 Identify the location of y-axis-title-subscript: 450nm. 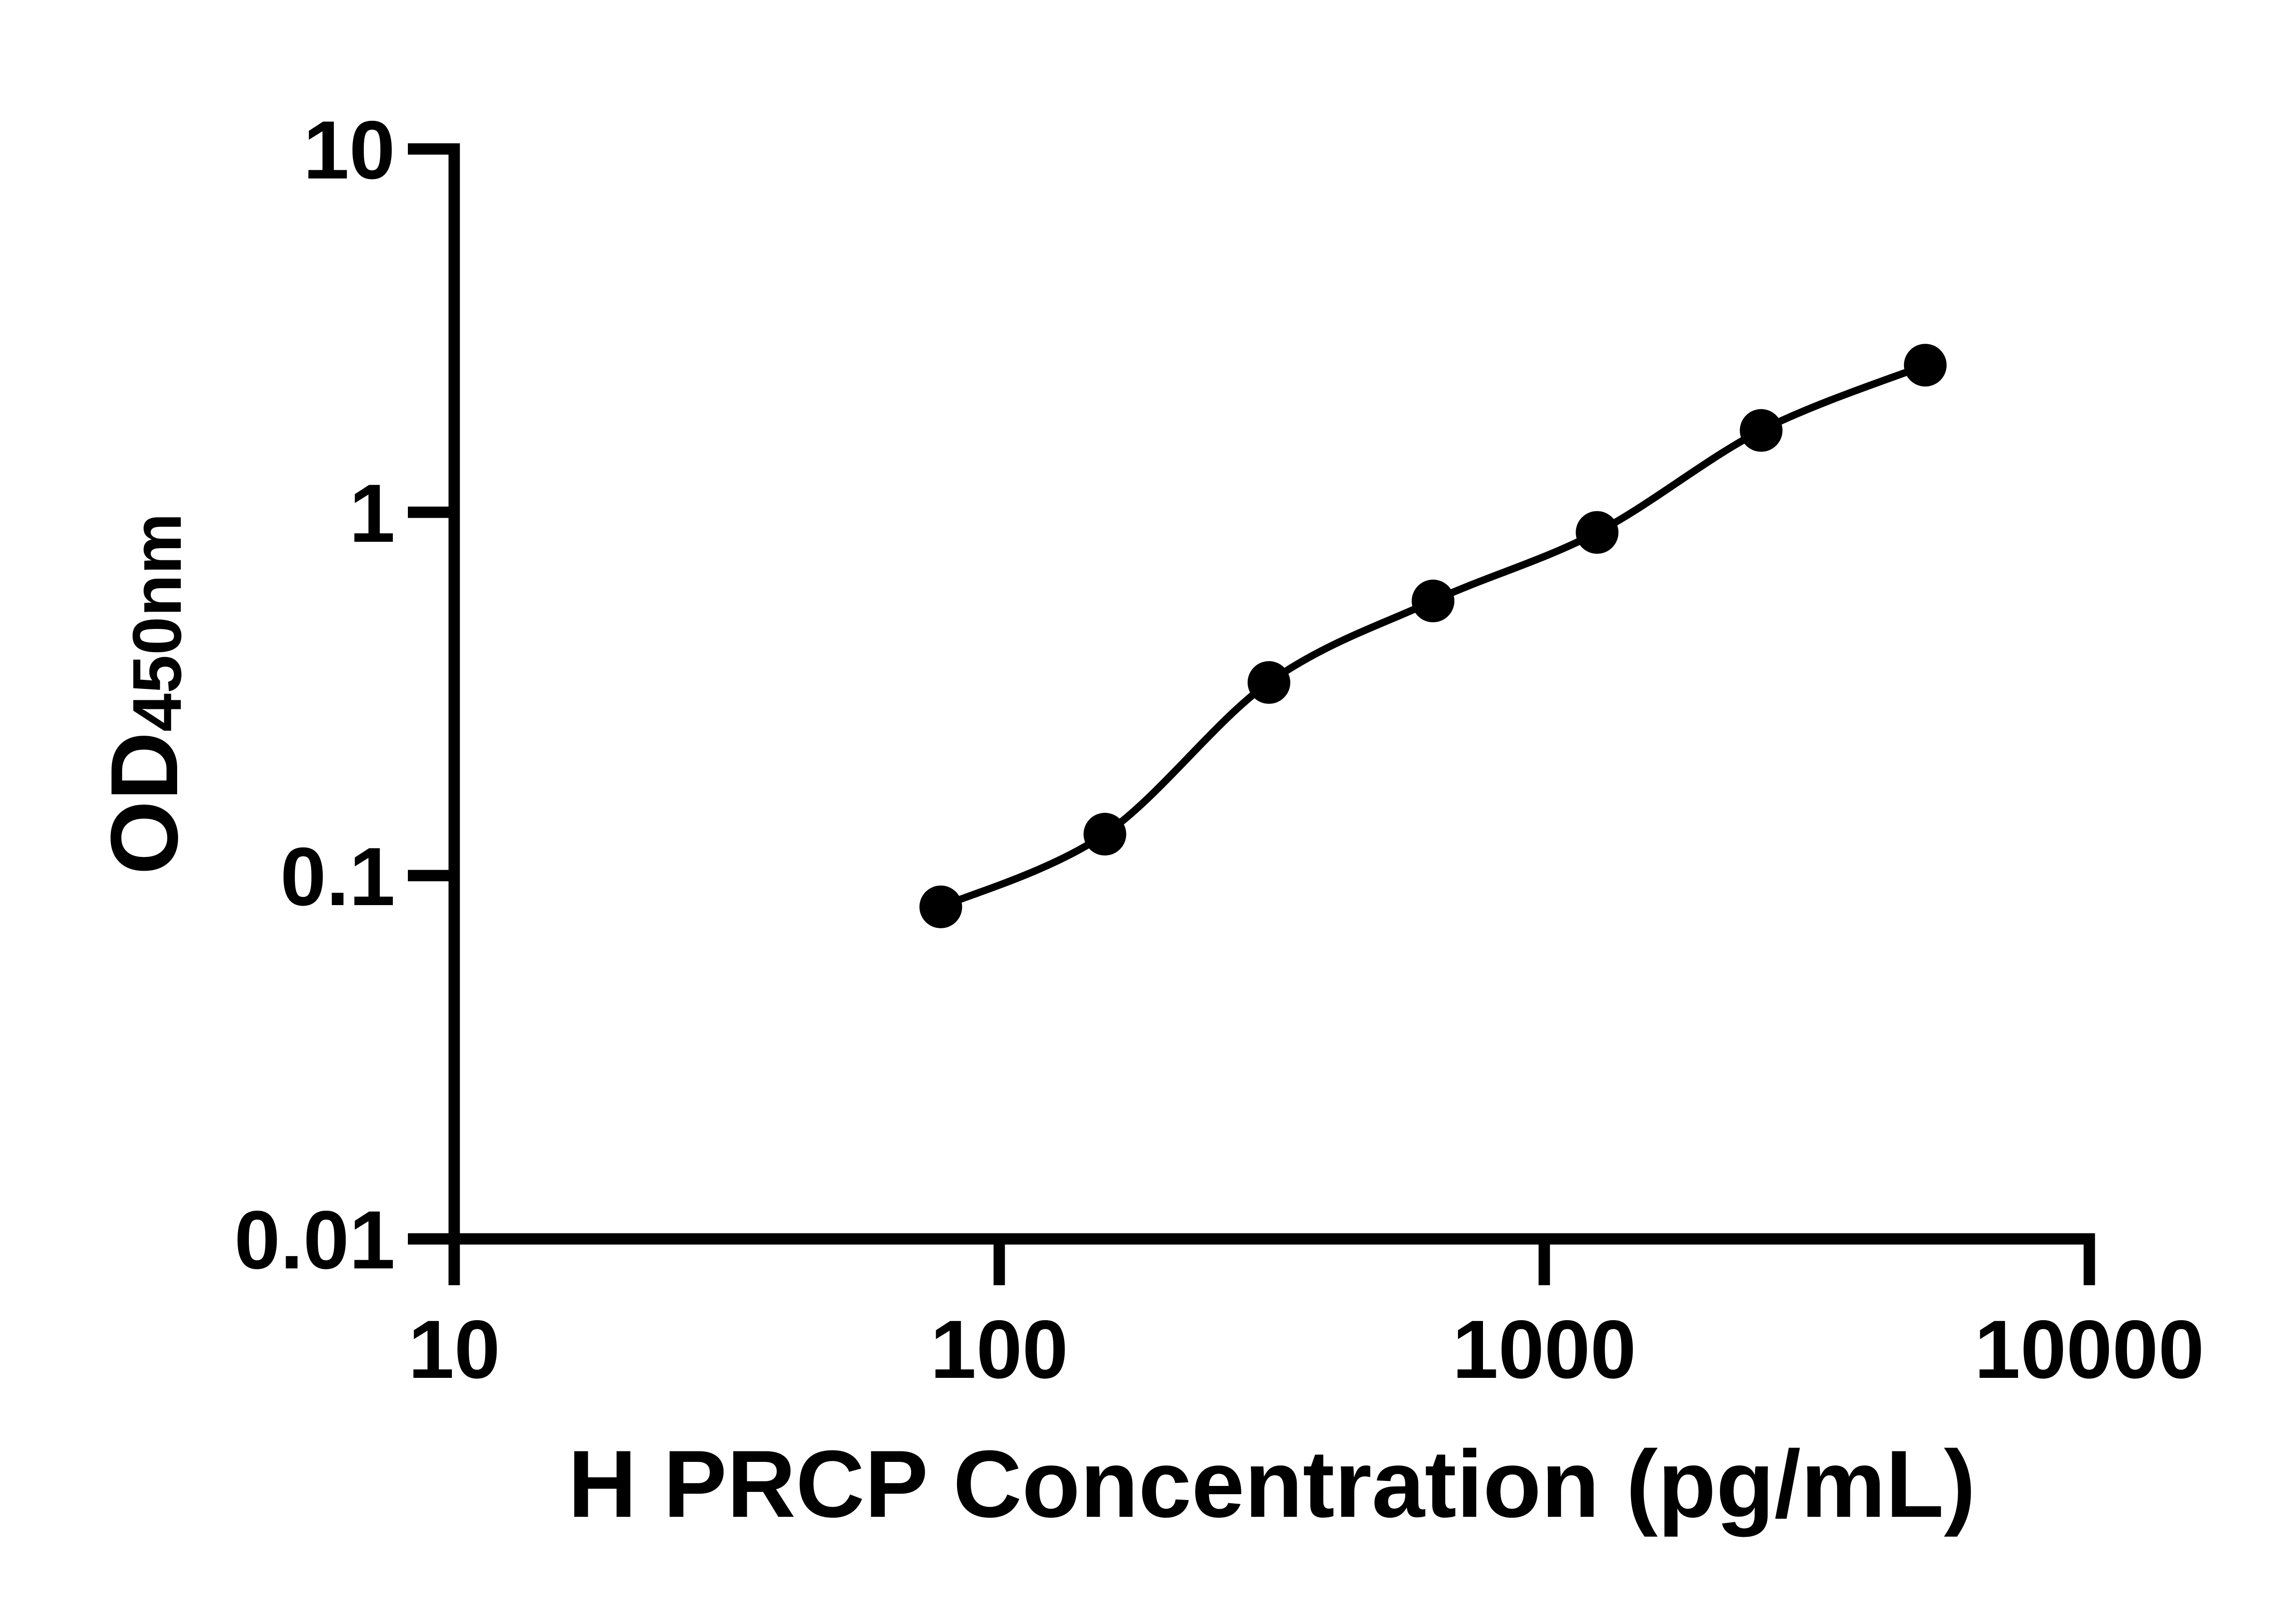
(157, 622).